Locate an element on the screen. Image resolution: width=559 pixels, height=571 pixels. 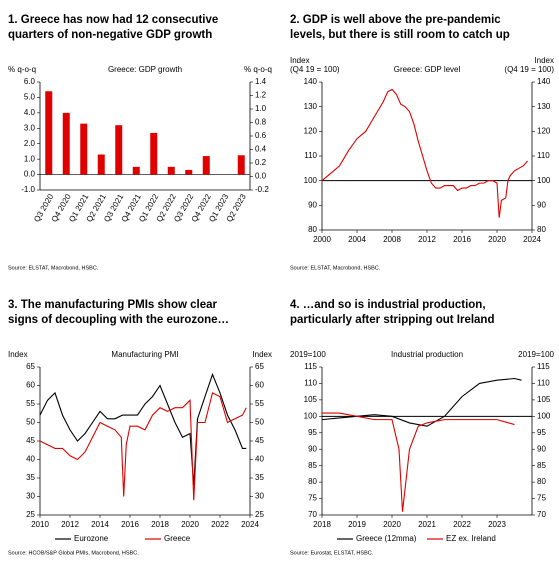
y2-tick-label: 35 is located at coordinates (259, 477).